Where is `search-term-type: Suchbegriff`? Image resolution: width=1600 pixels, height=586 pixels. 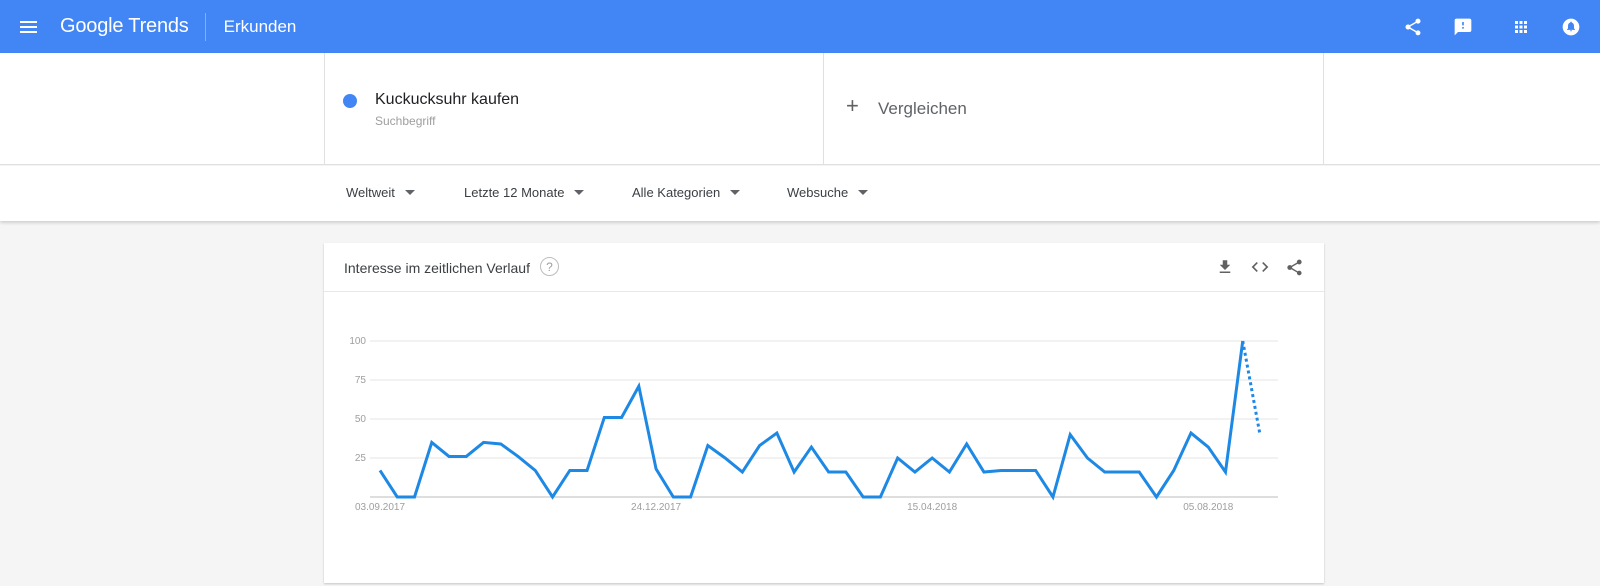 search-term-type: Suchbegriff is located at coordinates (405, 121).